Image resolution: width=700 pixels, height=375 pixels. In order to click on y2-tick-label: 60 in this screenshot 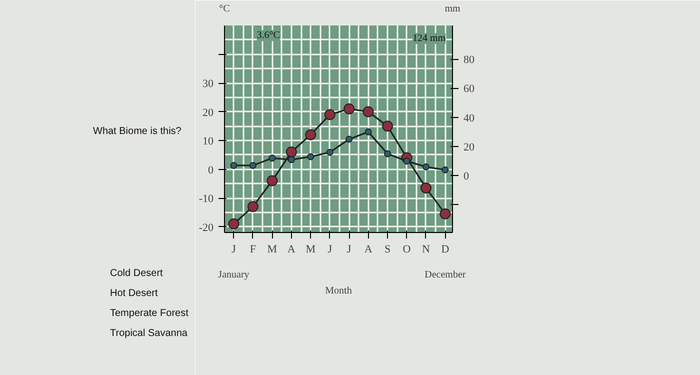, I will do `click(469, 89)`.